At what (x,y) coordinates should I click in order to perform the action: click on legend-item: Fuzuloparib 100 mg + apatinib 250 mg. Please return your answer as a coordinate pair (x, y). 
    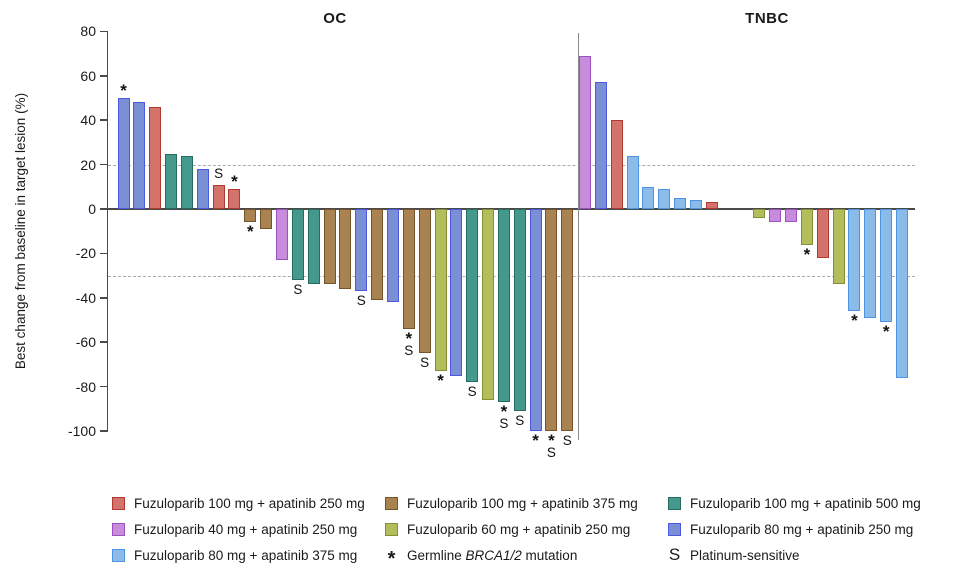
    Looking at the image, I should click on (238, 503).